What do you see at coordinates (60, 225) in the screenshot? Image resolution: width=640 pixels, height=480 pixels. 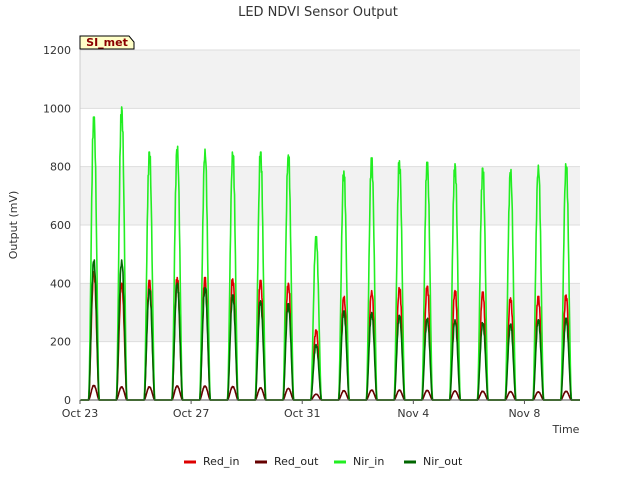 I see `y-tick-label: 600` at bounding box center [60, 225].